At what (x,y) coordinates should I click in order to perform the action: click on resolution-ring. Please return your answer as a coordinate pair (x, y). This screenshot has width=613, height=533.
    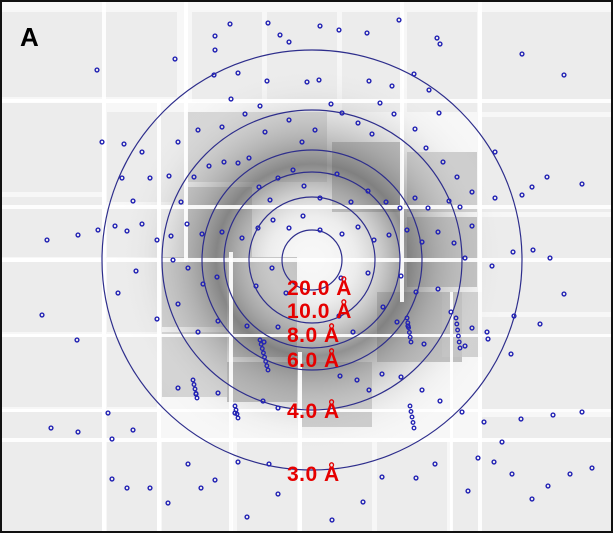
    Looking at the image, I should click on (312, 260).